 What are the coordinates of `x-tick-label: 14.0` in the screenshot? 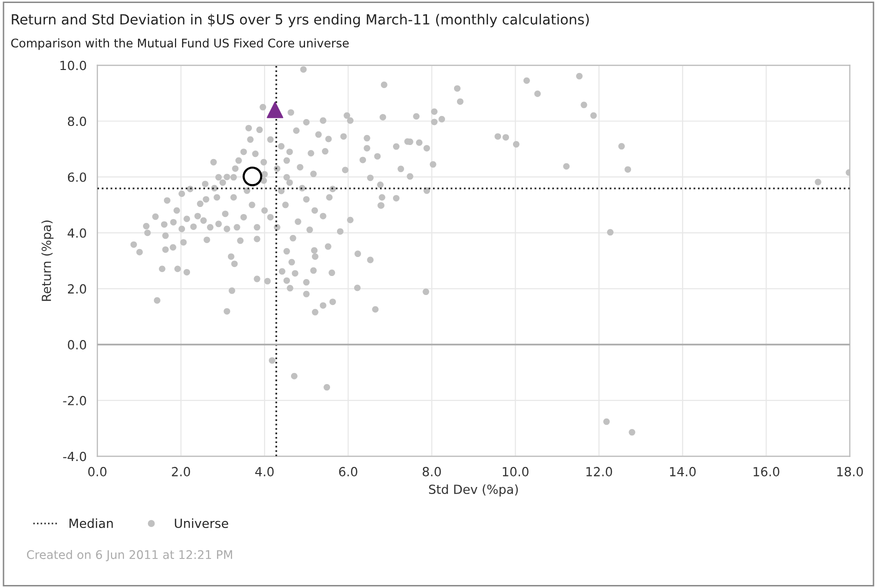 It's located at (683, 471).